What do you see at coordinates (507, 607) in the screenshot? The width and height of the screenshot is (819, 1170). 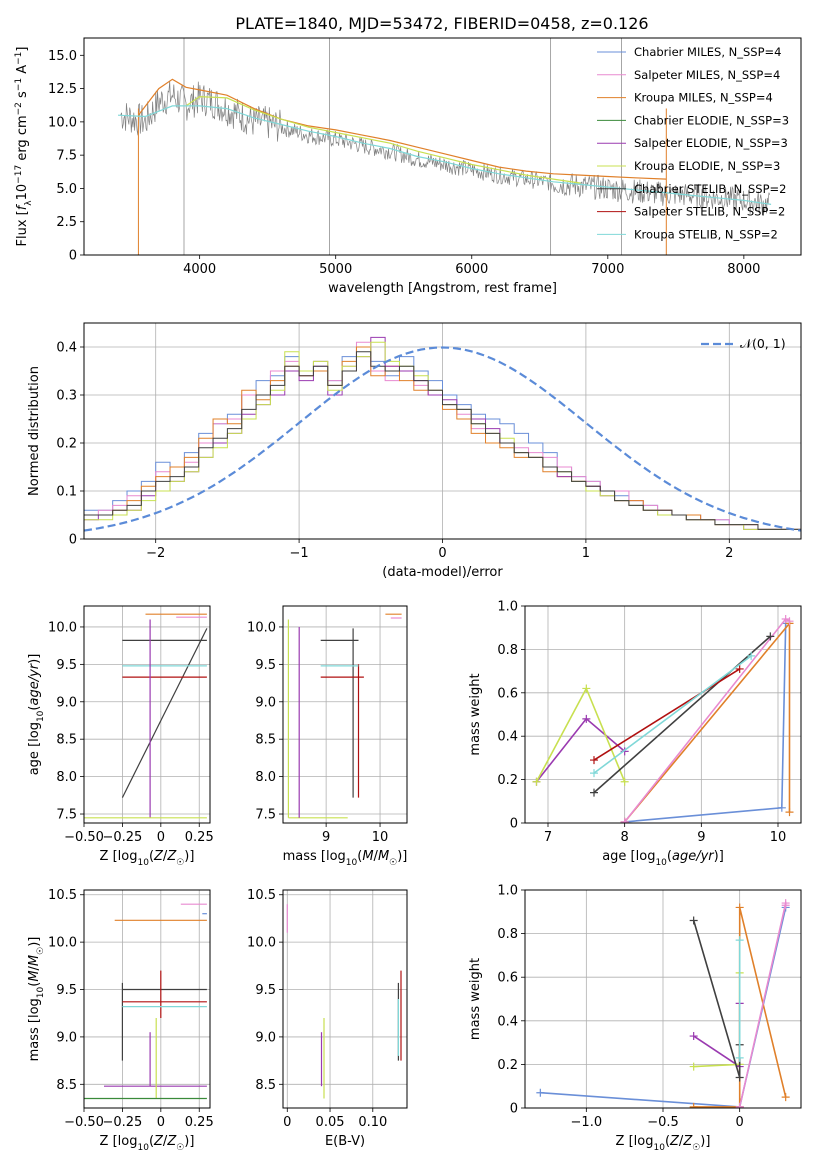 I see `y-tick-label: 1.0` at bounding box center [507, 607].